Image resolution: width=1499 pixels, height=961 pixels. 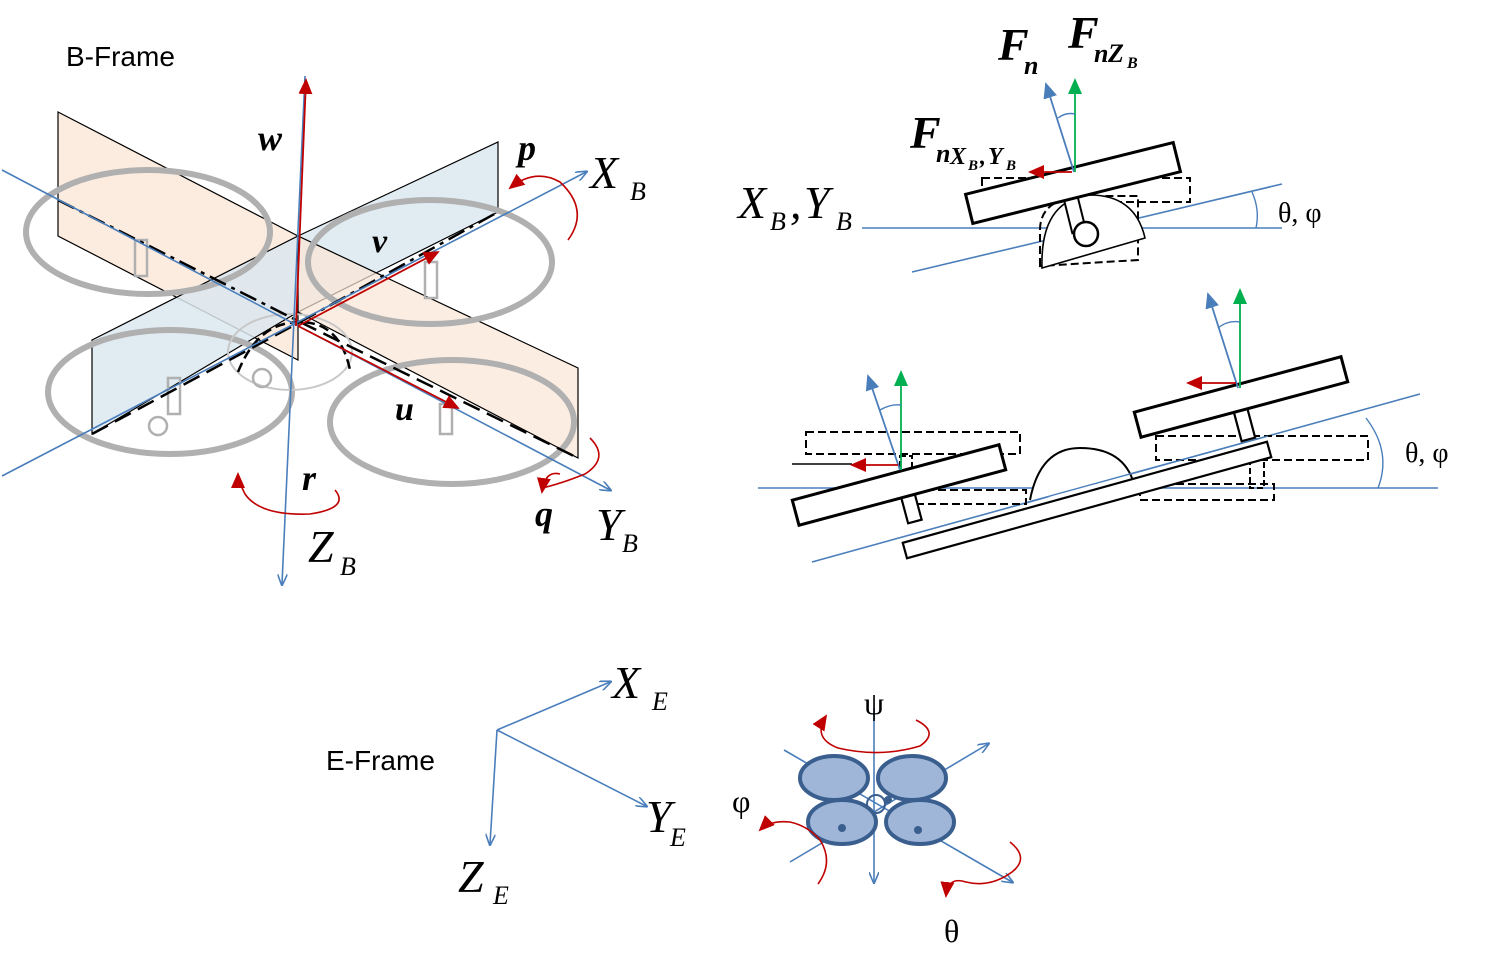 I want to click on propeller-ring-back-left, so click(x=148, y=232).